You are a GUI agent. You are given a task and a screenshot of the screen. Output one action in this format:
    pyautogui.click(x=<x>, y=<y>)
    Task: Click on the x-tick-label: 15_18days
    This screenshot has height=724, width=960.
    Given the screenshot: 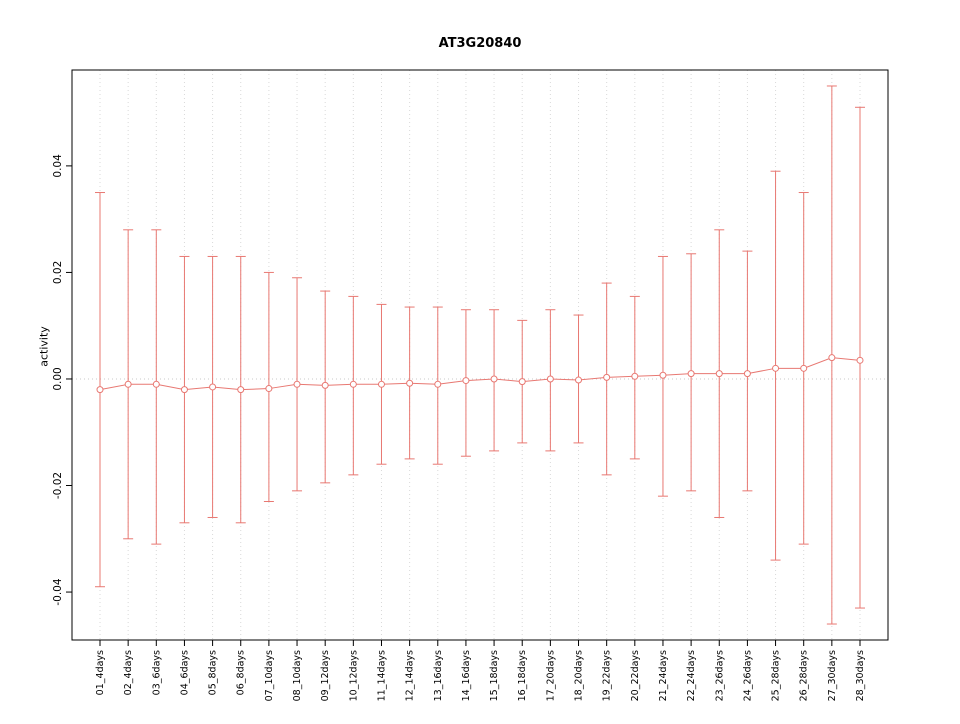 What is the action you would take?
    pyautogui.click(x=494, y=675)
    